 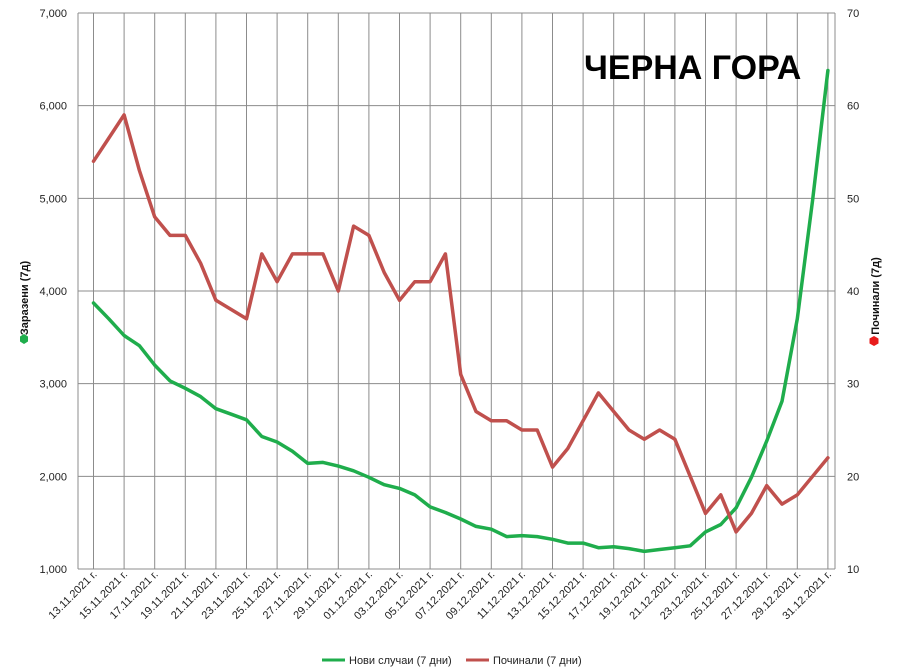 What do you see at coordinates (853, 570) in the screenshot?
I see `y-right-tick-label: 10` at bounding box center [853, 570].